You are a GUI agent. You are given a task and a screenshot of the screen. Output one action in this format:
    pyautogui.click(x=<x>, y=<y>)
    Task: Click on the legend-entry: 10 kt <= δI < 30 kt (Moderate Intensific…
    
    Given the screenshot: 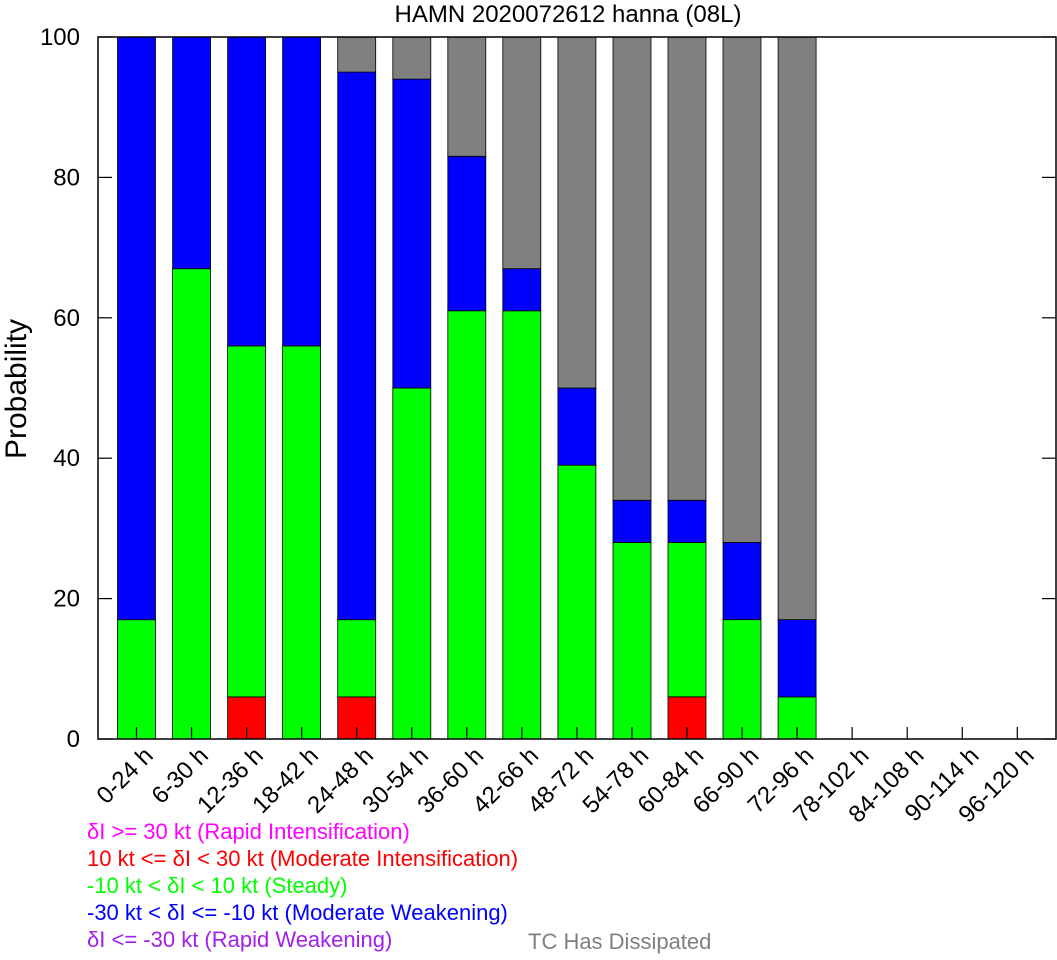 What is the action you would take?
    pyautogui.click(x=303, y=858)
    